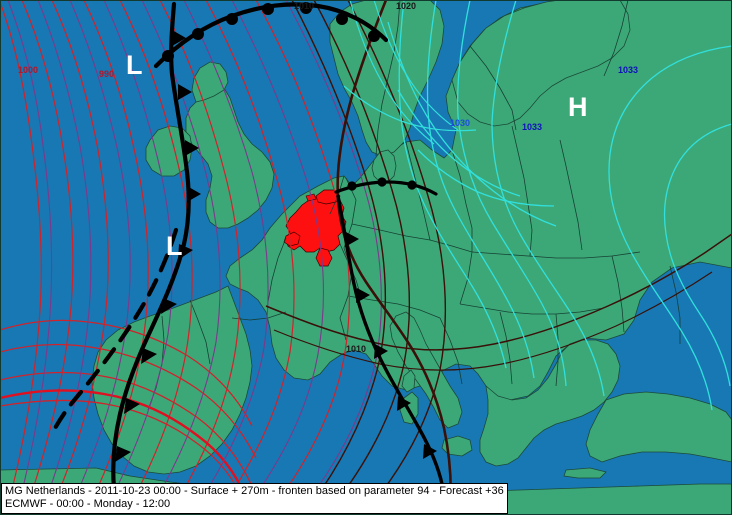  I want to click on isobar-1010-central, so click(498, 292).